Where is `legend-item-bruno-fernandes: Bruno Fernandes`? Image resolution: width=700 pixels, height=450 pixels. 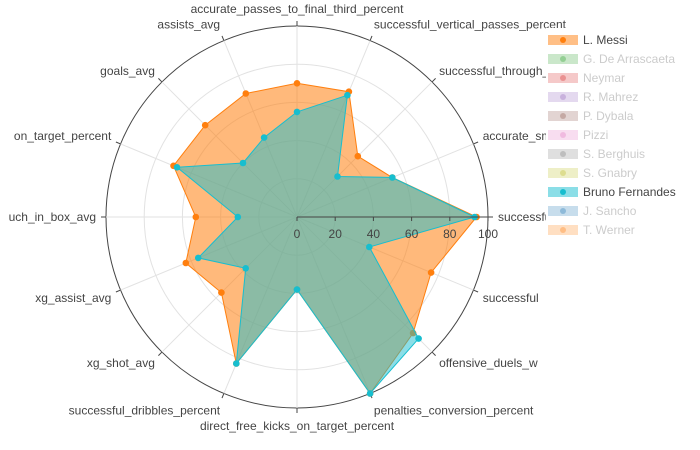
legend-item-bruno-fernandes: Bruno Fernandes is located at coordinates (612, 192).